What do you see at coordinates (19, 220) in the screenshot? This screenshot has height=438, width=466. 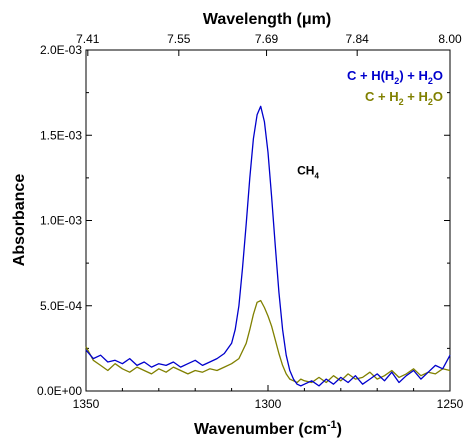 I see `y-axis-title: Absorbance` at bounding box center [19, 220].